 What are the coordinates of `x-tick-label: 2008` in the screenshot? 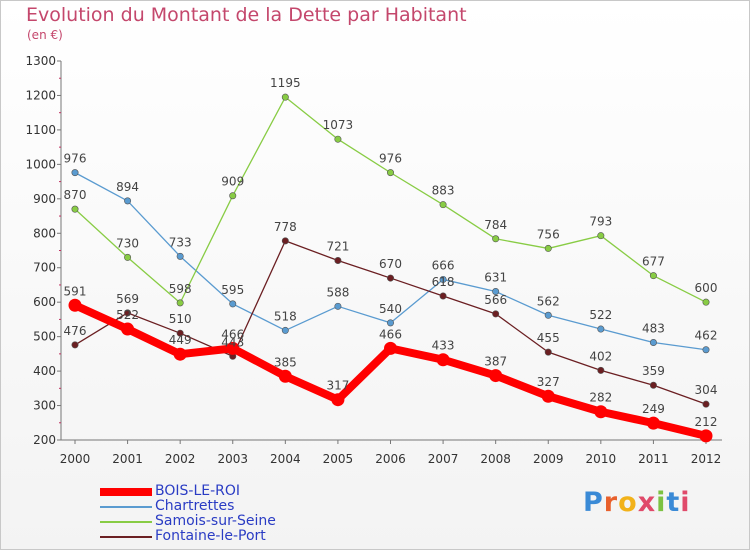 It's located at (495, 459).